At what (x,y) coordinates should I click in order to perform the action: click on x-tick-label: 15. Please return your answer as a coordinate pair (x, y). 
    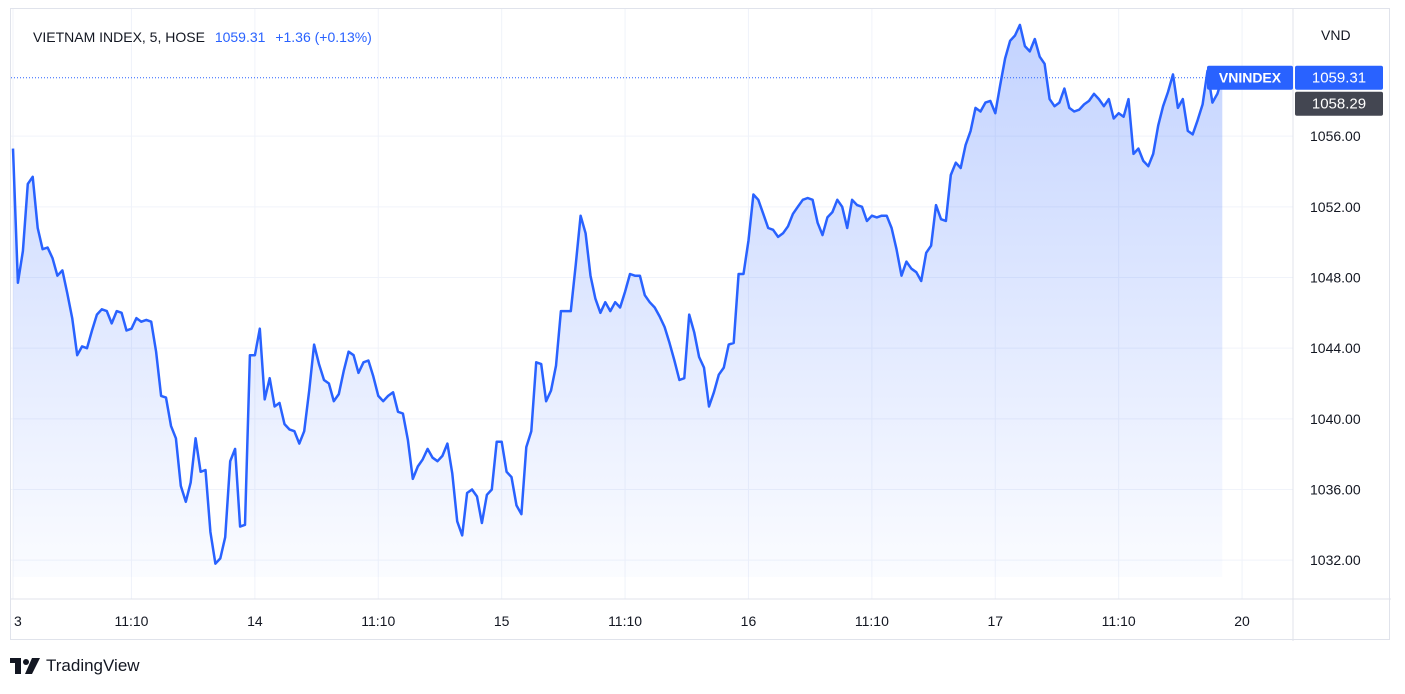
    Looking at the image, I should click on (502, 621).